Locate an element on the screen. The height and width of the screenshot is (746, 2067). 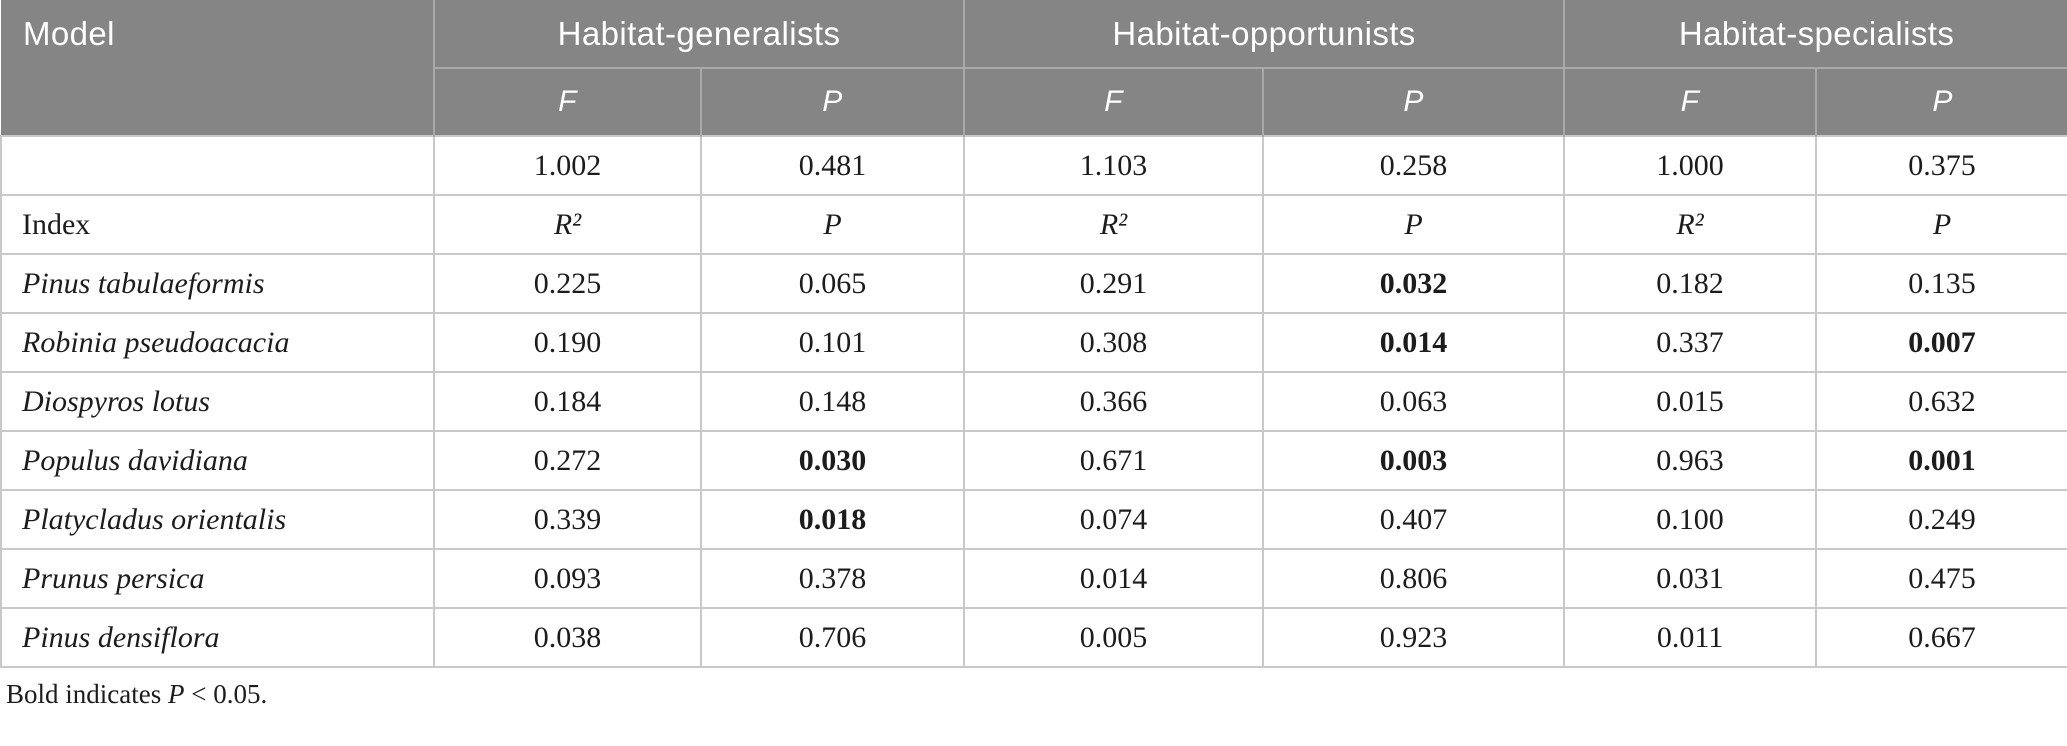
row-label: Prunus persica is located at coordinates (217, 578).